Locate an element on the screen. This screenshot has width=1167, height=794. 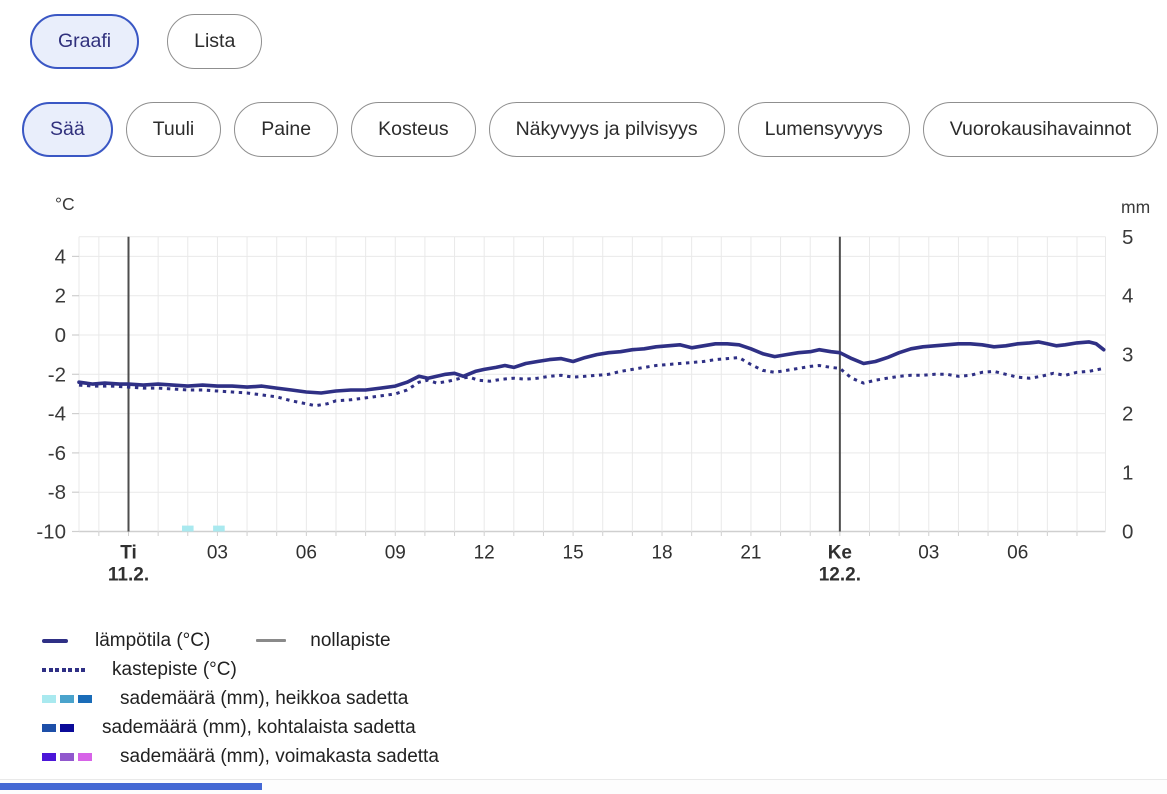
legend-row: sademäärä (mm), heikkoa sadetta is located at coordinates (350, 698).